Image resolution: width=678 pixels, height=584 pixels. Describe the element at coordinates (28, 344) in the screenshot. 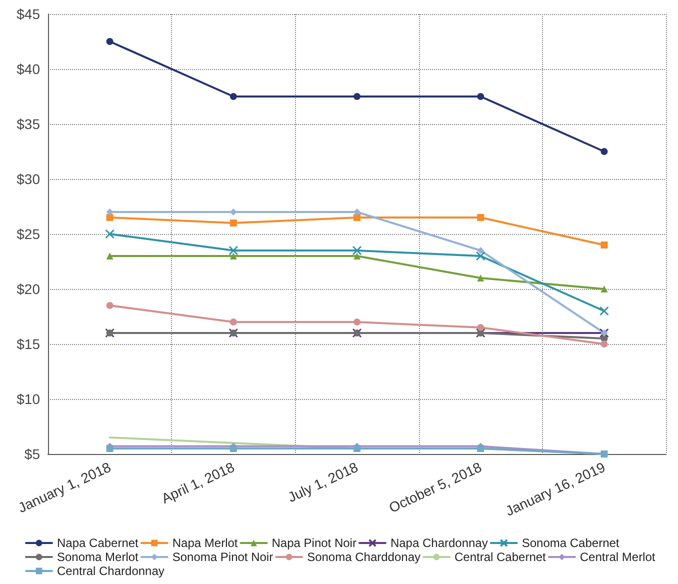

I see `y-tick-label: $15` at that location.